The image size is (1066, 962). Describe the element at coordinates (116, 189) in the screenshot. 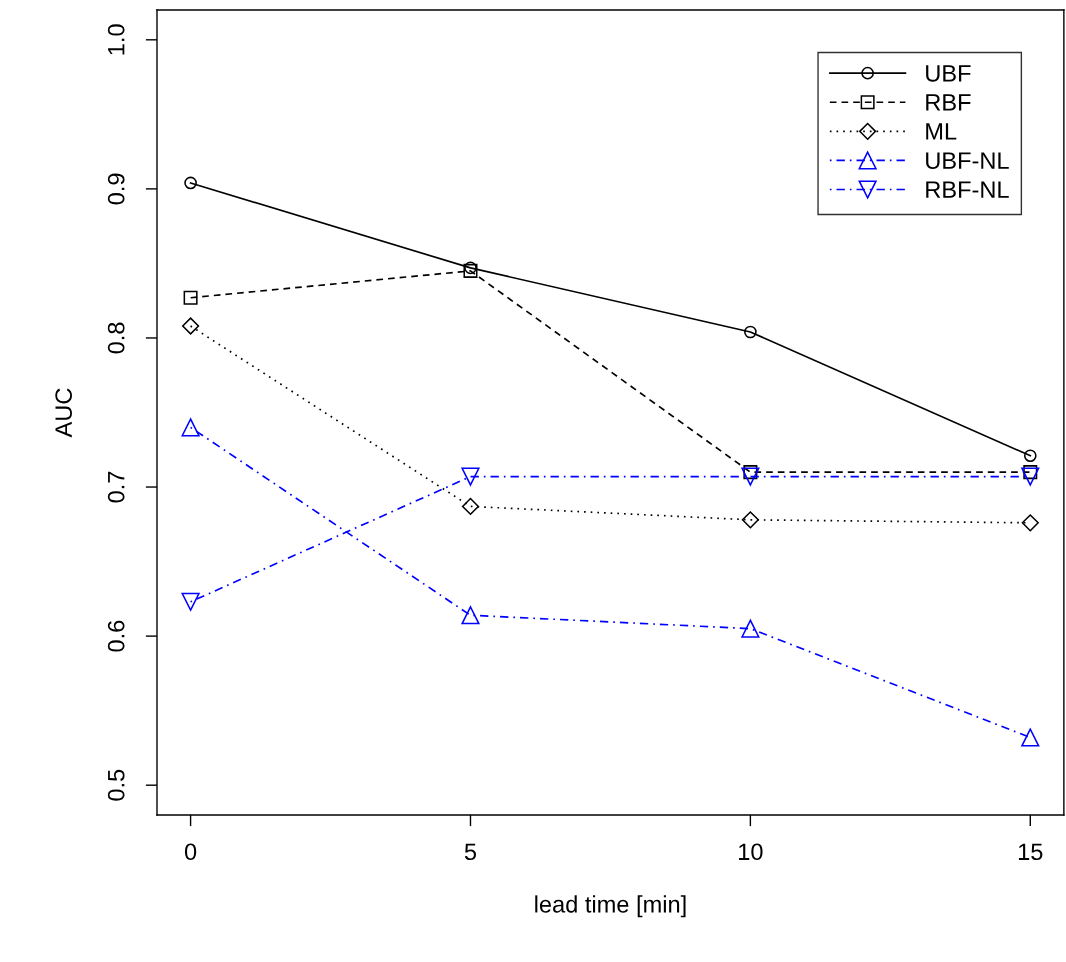

I see `y-tick-label: 0.9` at that location.